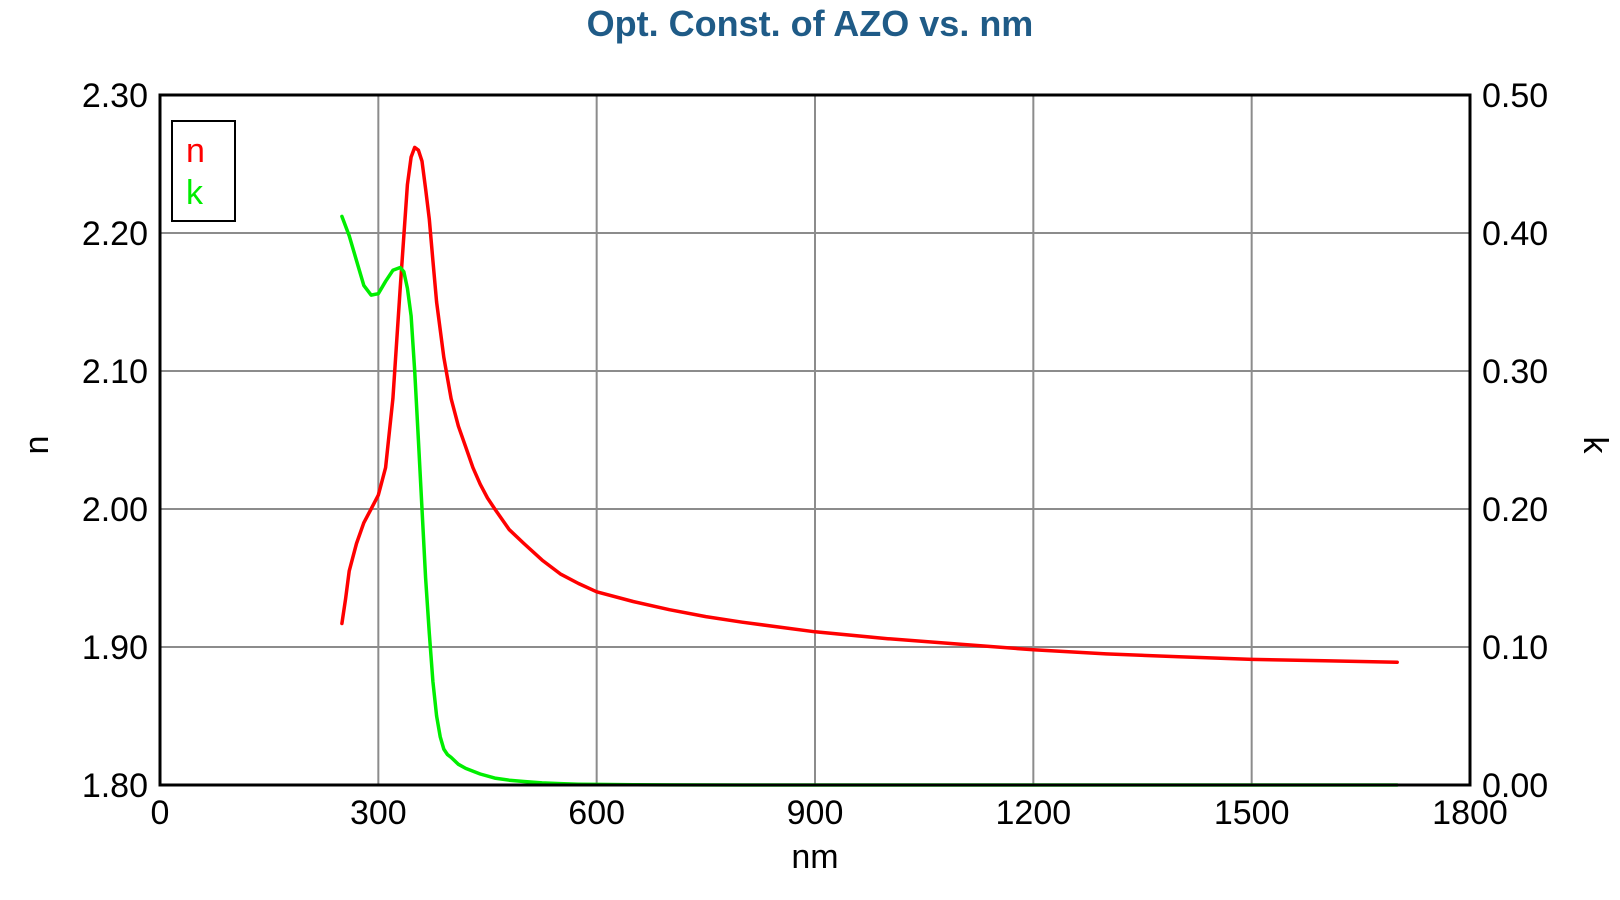  Describe the element at coordinates (378, 813) in the screenshot. I see `x-tick-label: 300` at that location.